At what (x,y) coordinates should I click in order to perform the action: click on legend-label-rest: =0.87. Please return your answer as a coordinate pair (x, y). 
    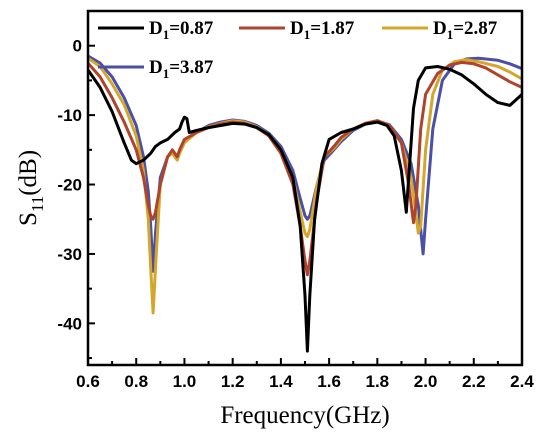
    Looking at the image, I should click on (191, 28).